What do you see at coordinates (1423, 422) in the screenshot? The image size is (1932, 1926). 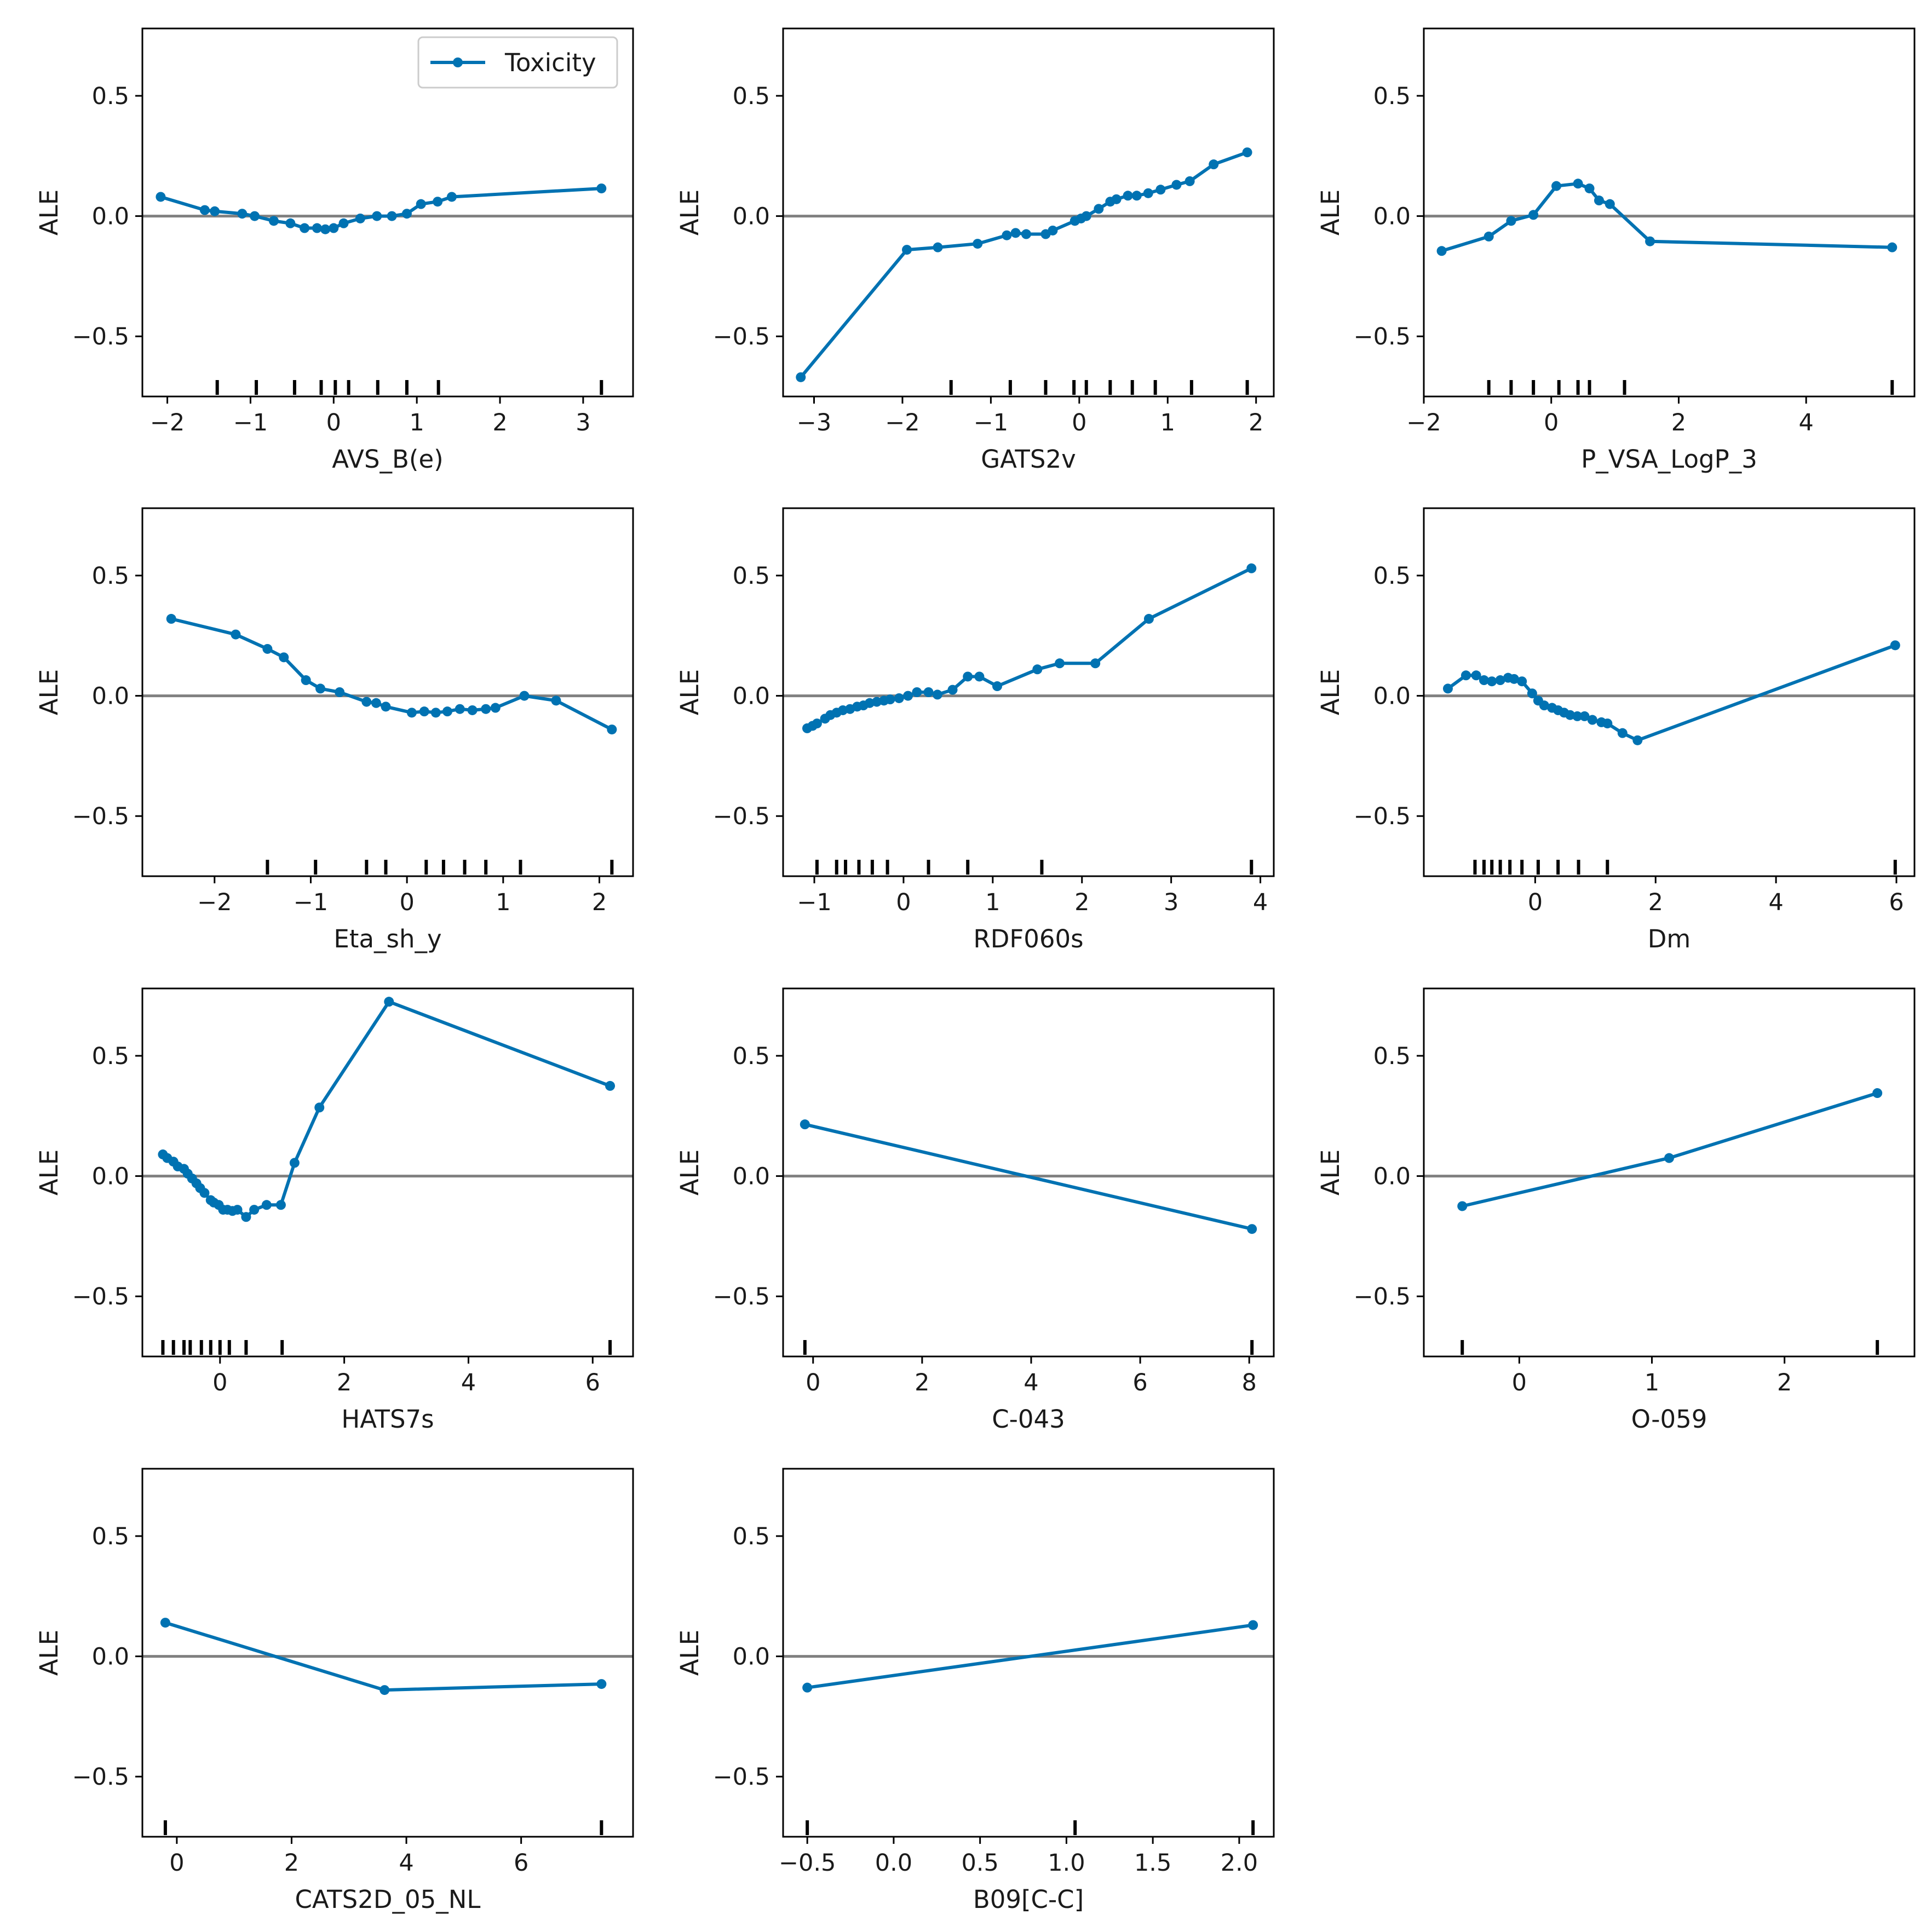 I see `x-tick-label: −2` at bounding box center [1423, 422].